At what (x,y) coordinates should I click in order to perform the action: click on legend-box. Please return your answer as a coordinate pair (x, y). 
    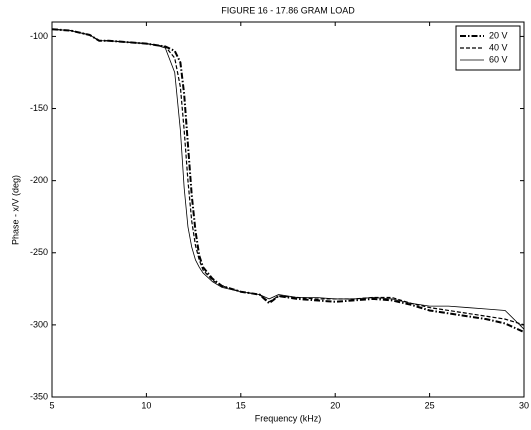
    Looking at the image, I should click on (488, 48).